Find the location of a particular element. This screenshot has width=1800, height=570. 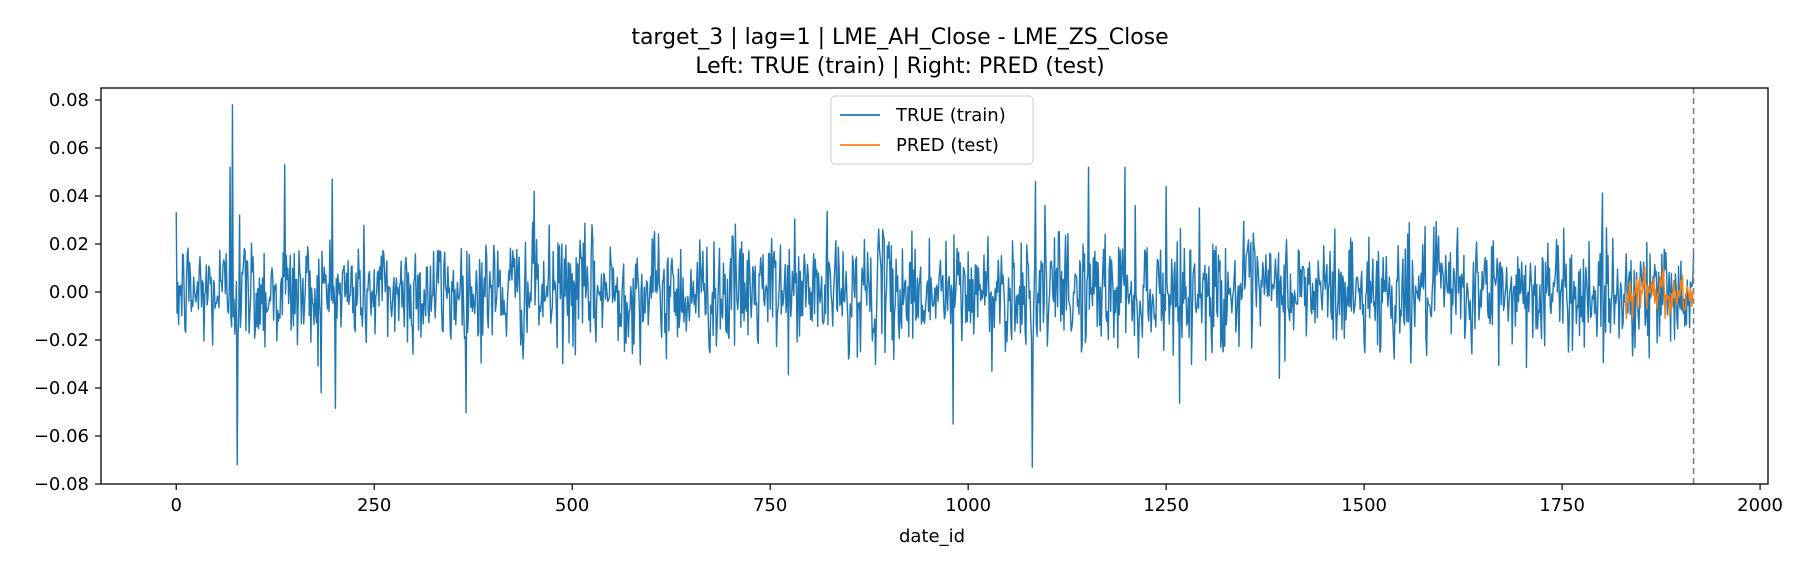

x-tick-label: 2000 is located at coordinates (1760, 505).